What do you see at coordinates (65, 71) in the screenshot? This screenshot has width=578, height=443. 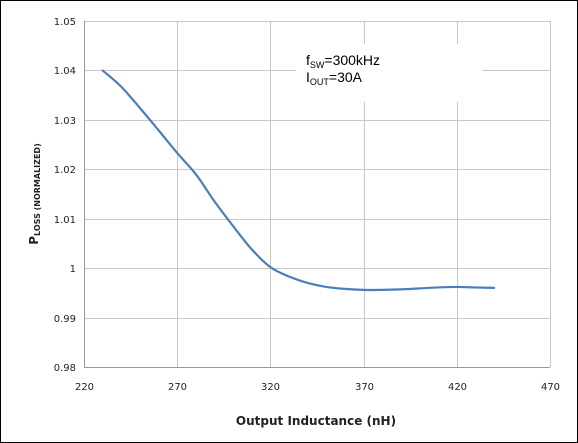 I see `y-tick-label: 1.04` at bounding box center [65, 71].